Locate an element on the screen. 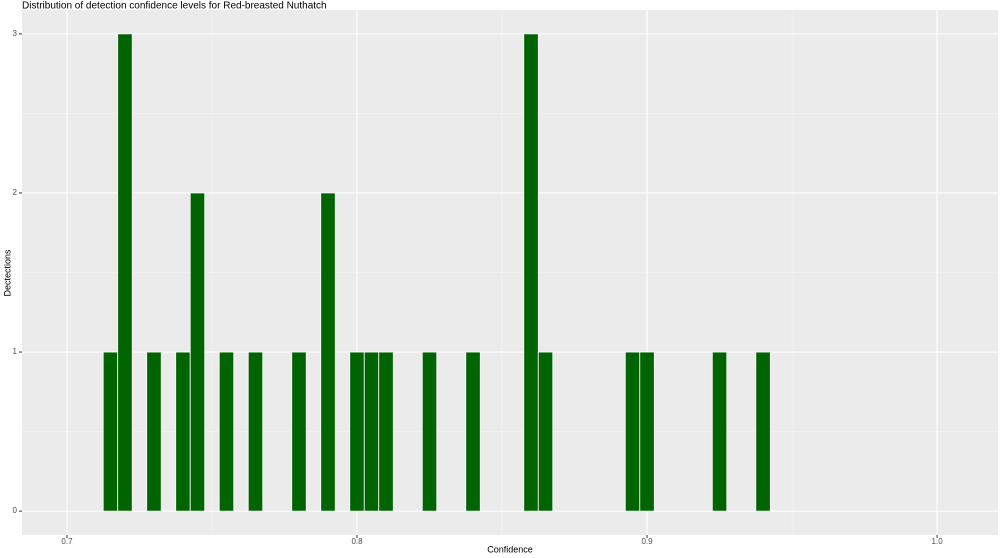  y-tick-label: 0 is located at coordinates (15, 510).